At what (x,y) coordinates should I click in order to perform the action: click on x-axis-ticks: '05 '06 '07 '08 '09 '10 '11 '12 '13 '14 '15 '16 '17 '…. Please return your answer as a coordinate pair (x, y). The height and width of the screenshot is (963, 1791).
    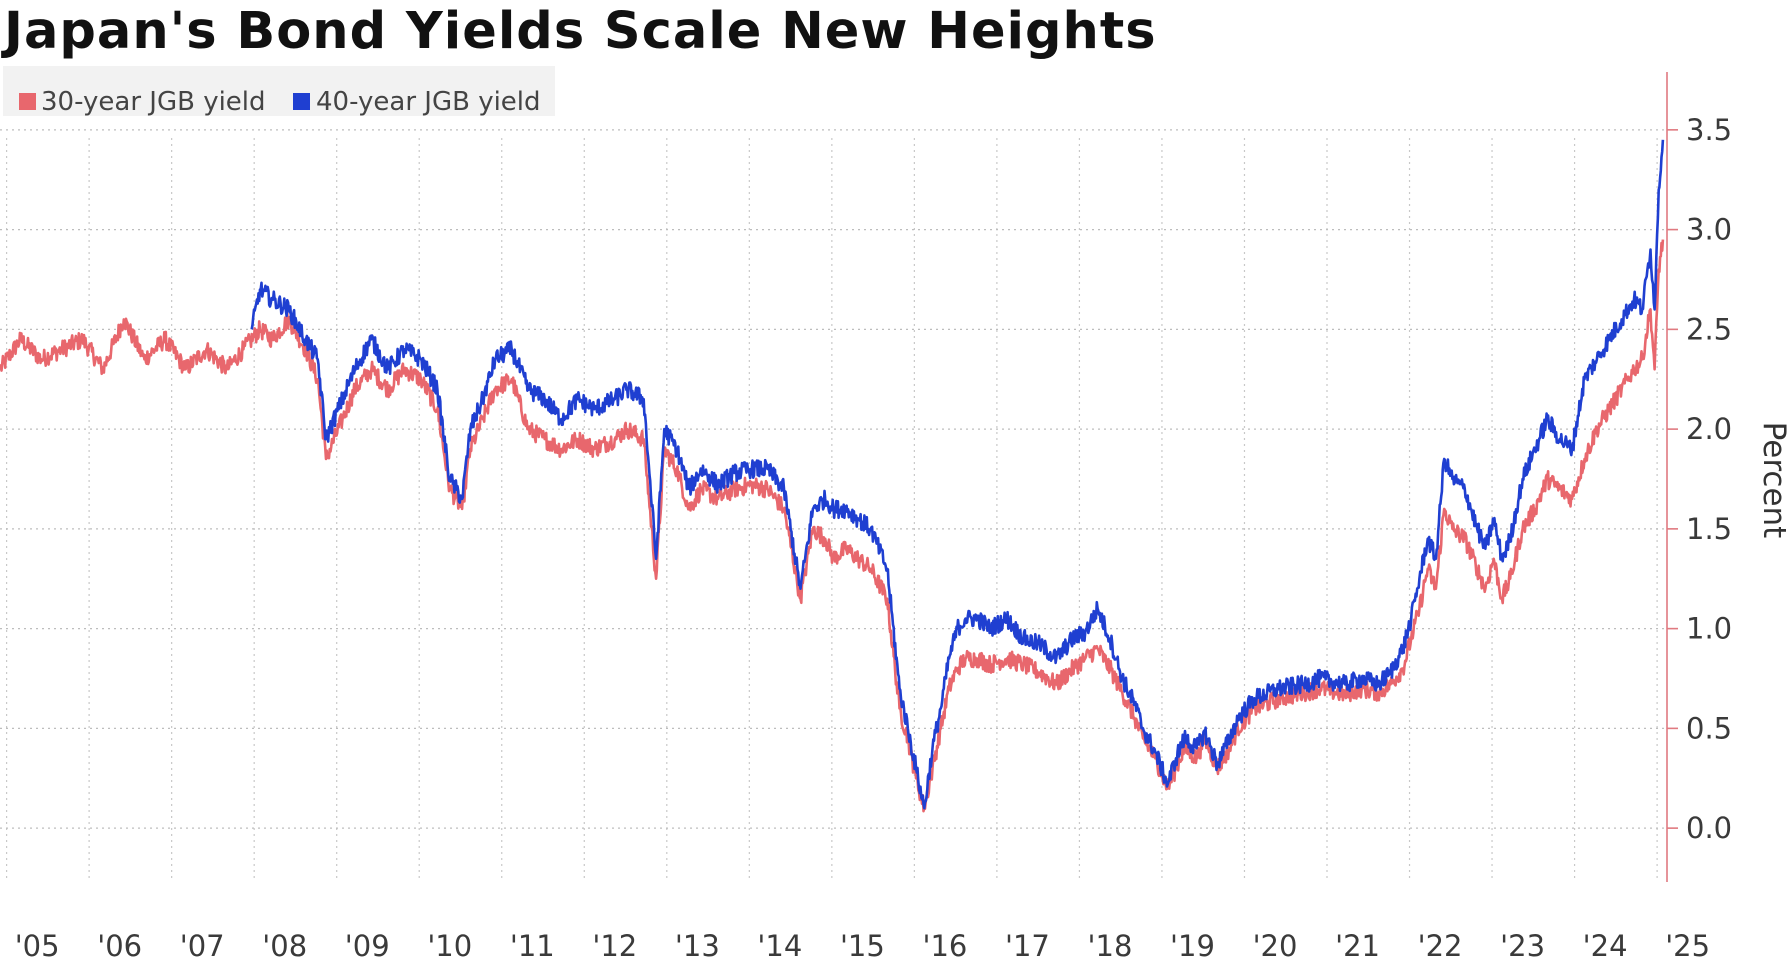
    Looking at the image, I should click on (862, 946).